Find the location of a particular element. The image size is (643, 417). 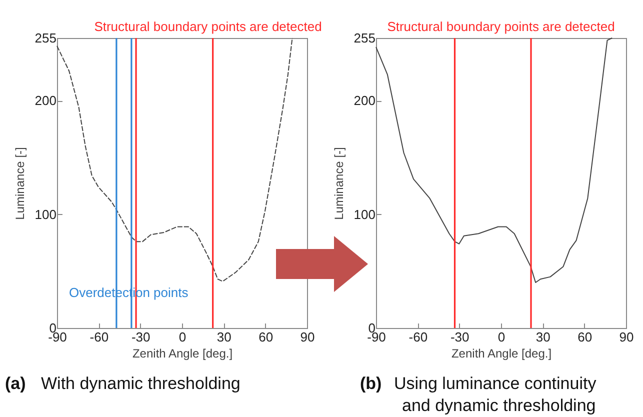

text: (b) Using luminance continuity and dynamic thresholding is located at coordinates (478, 394).